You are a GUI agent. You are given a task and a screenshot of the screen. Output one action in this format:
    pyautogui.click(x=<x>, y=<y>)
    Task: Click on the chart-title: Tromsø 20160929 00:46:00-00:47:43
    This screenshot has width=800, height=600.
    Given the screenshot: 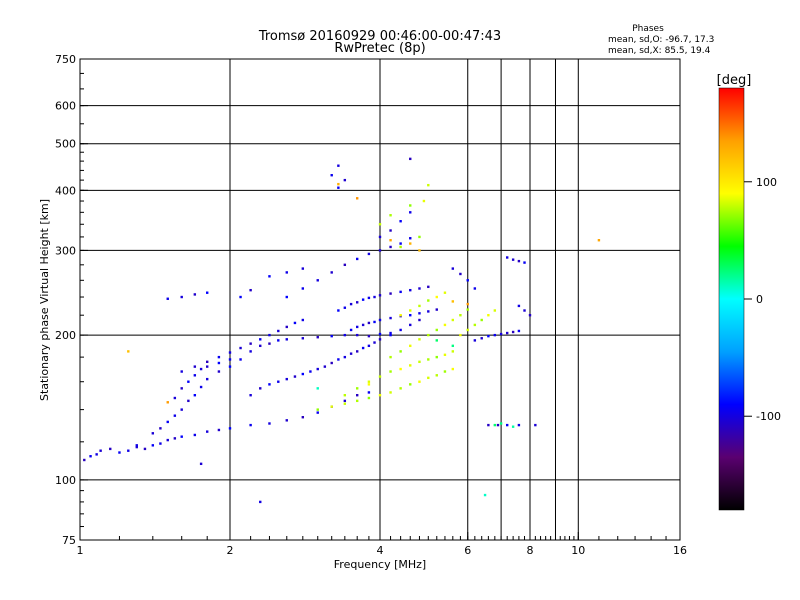 What is the action you would take?
    pyautogui.click(x=379, y=36)
    